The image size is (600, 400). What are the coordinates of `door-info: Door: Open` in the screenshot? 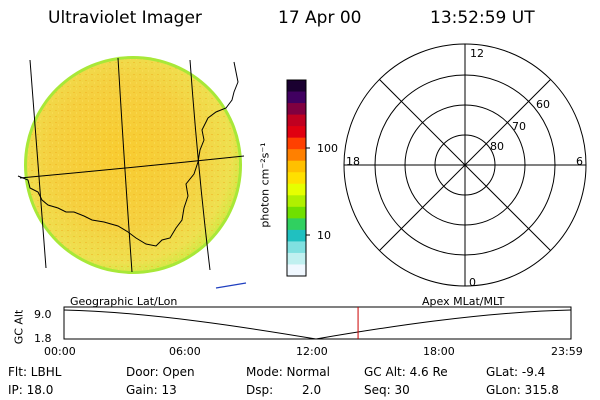 It's located at (160, 372).